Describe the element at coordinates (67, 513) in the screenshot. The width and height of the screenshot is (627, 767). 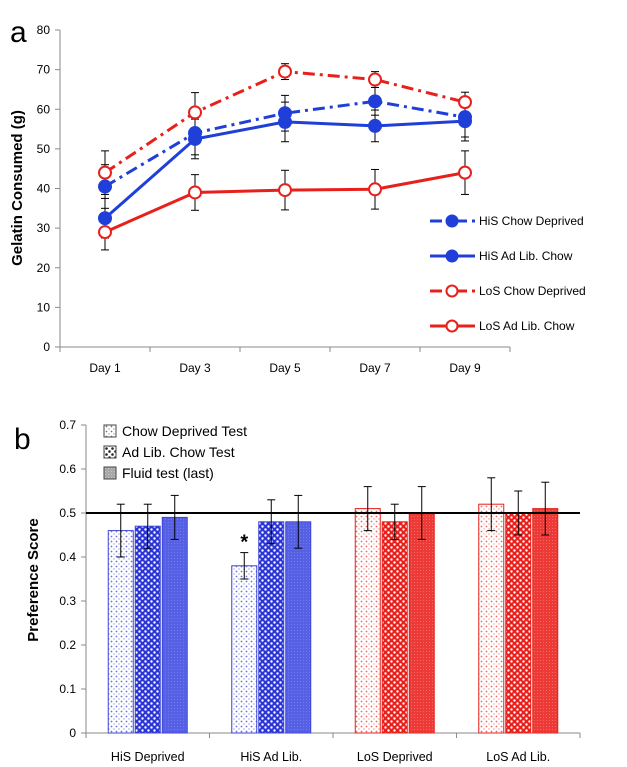
I see `y-tick-label: 0.5` at that location.